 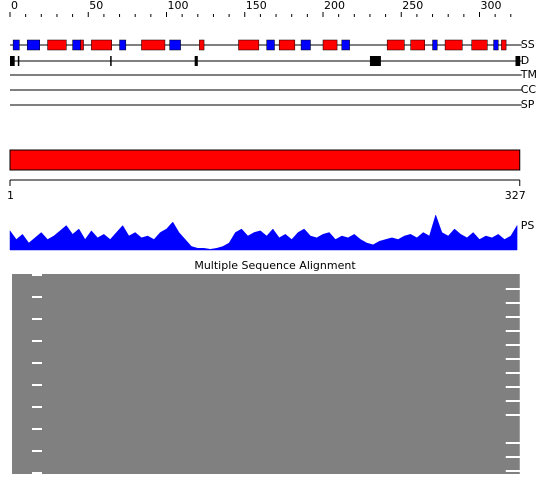 What do you see at coordinates (528, 225) in the screenshot?
I see `profile-label: PS` at bounding box center [528, 225].